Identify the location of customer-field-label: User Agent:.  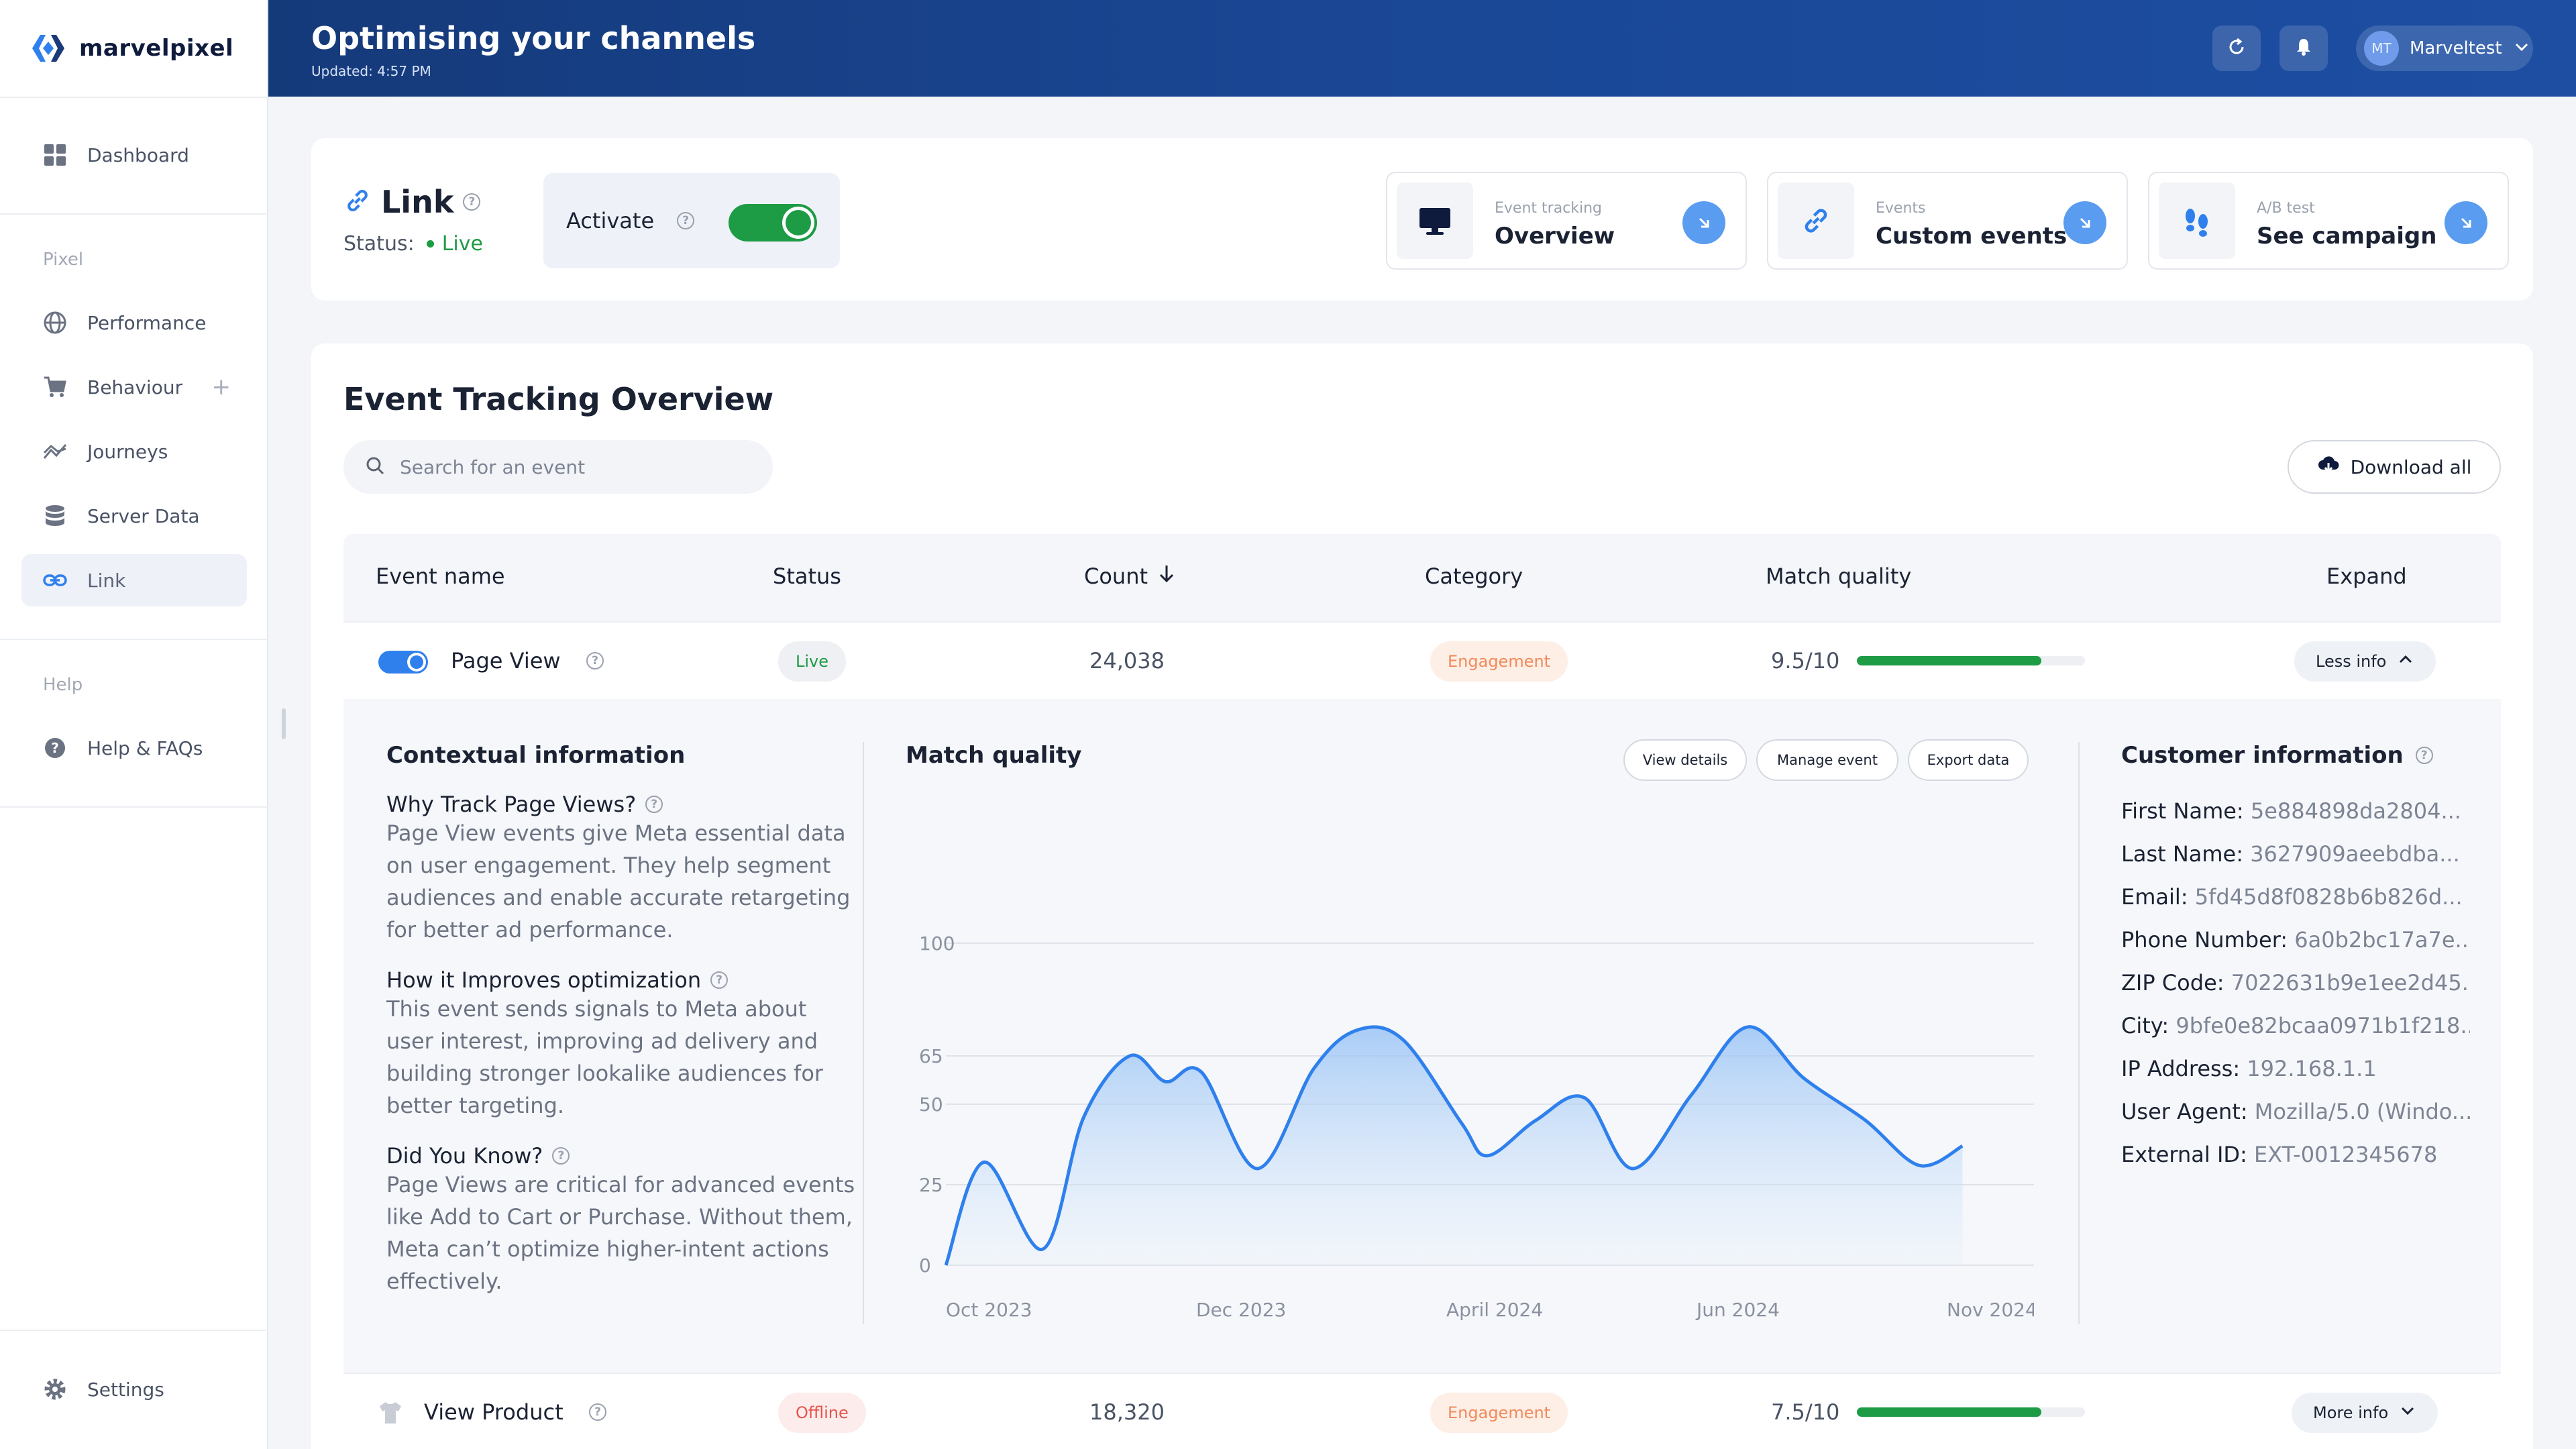
(2184, 1111).